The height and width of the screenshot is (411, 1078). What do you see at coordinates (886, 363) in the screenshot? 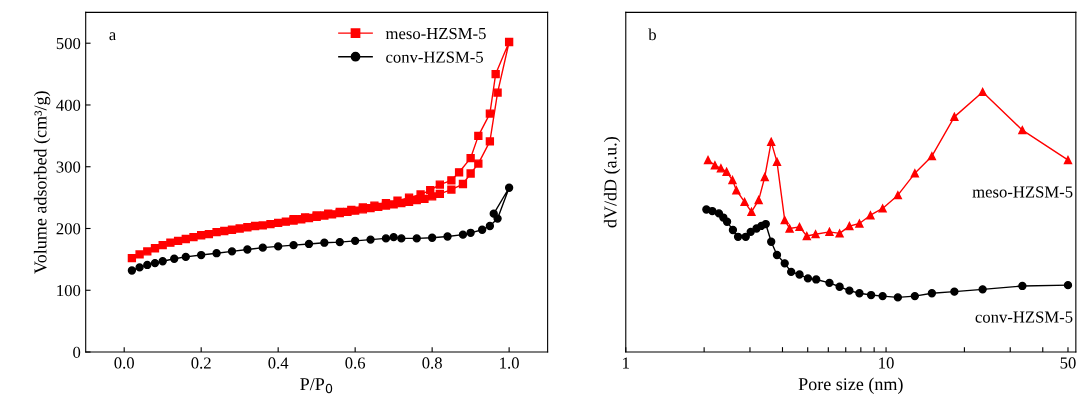
I see `x-tick-label: 10` at bounding box center [886, 363].